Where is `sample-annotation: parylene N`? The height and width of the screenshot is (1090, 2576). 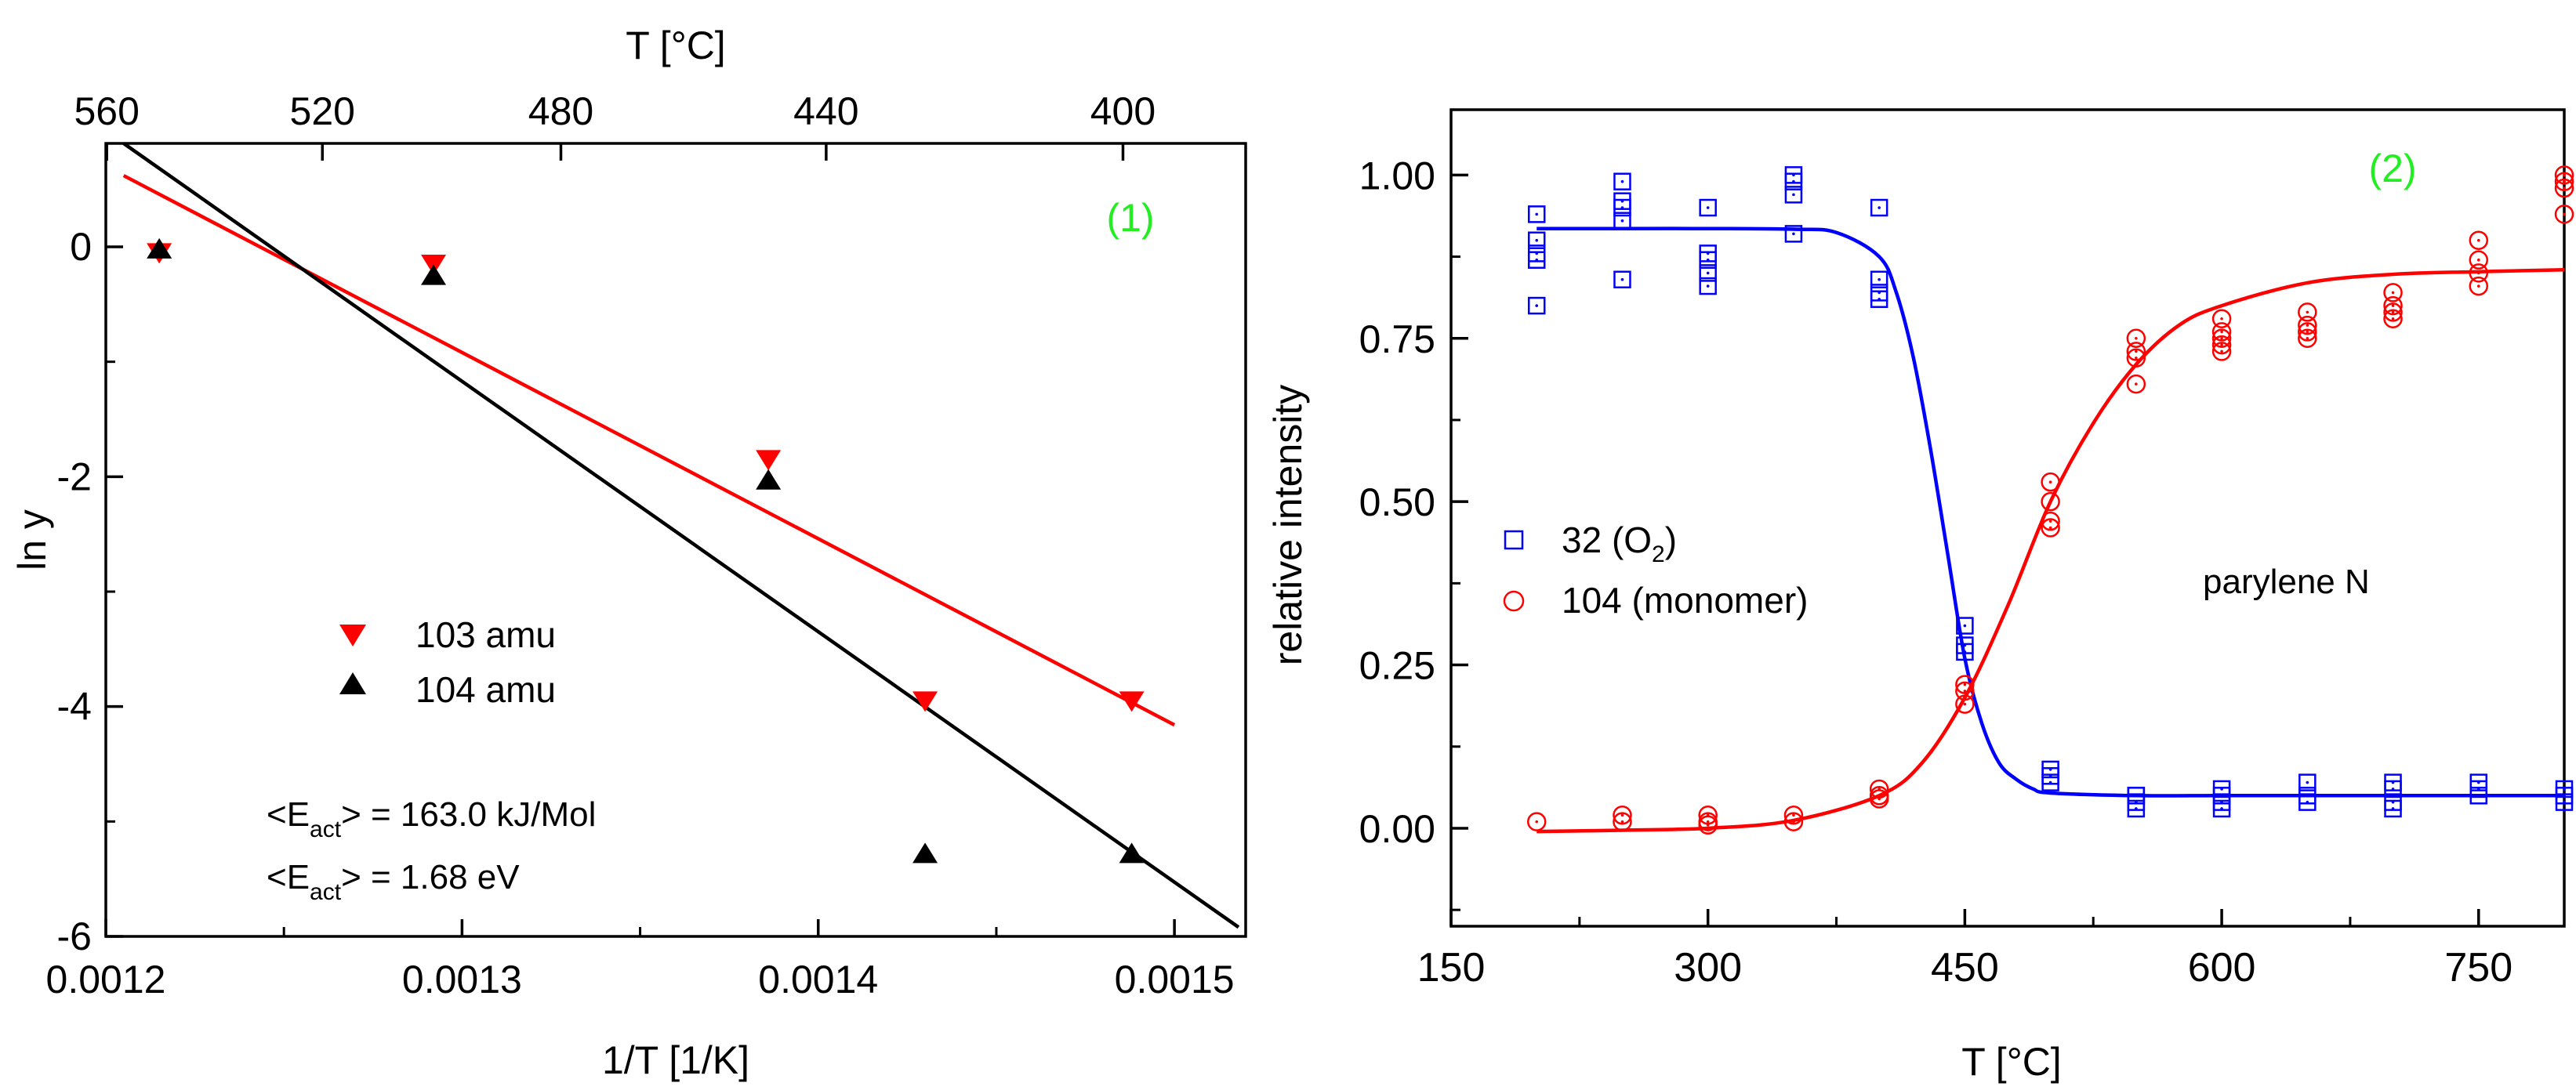 sample-annotation: parylene N is located at coordinates (2286, 582).